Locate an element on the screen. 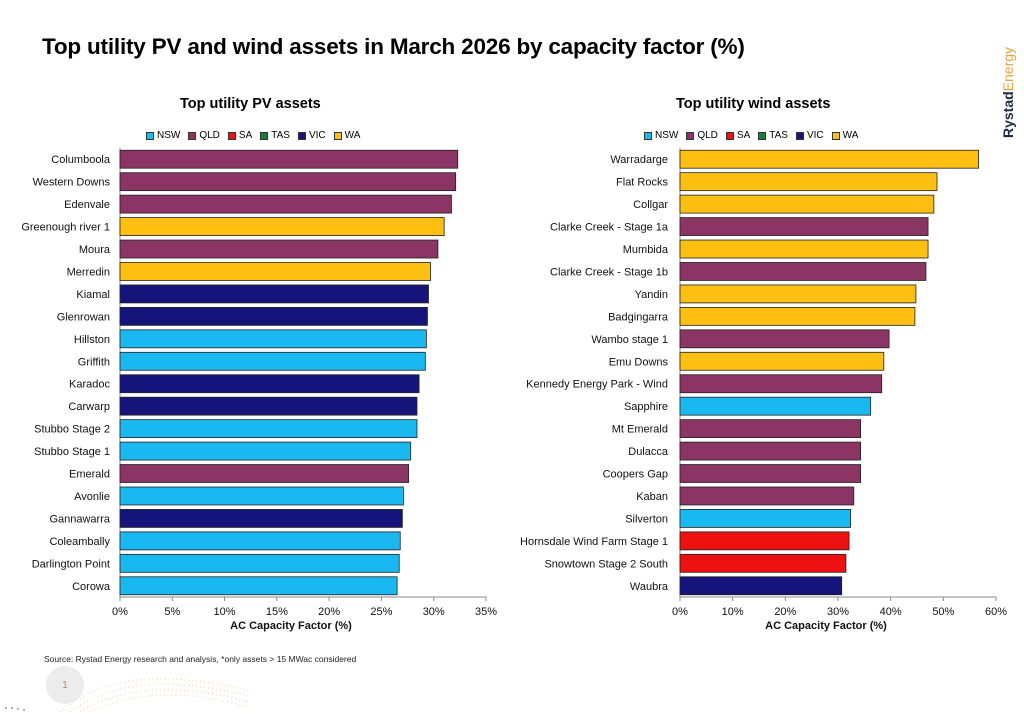  wind-category-label: Silverton is located at coordinates (646, 519).